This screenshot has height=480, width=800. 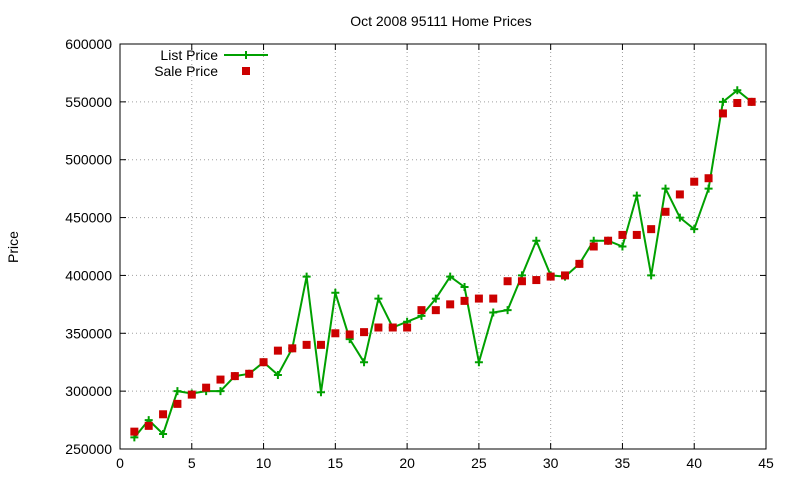 I want to click on y-tick-label: 550000, so click(x=88, y=102).